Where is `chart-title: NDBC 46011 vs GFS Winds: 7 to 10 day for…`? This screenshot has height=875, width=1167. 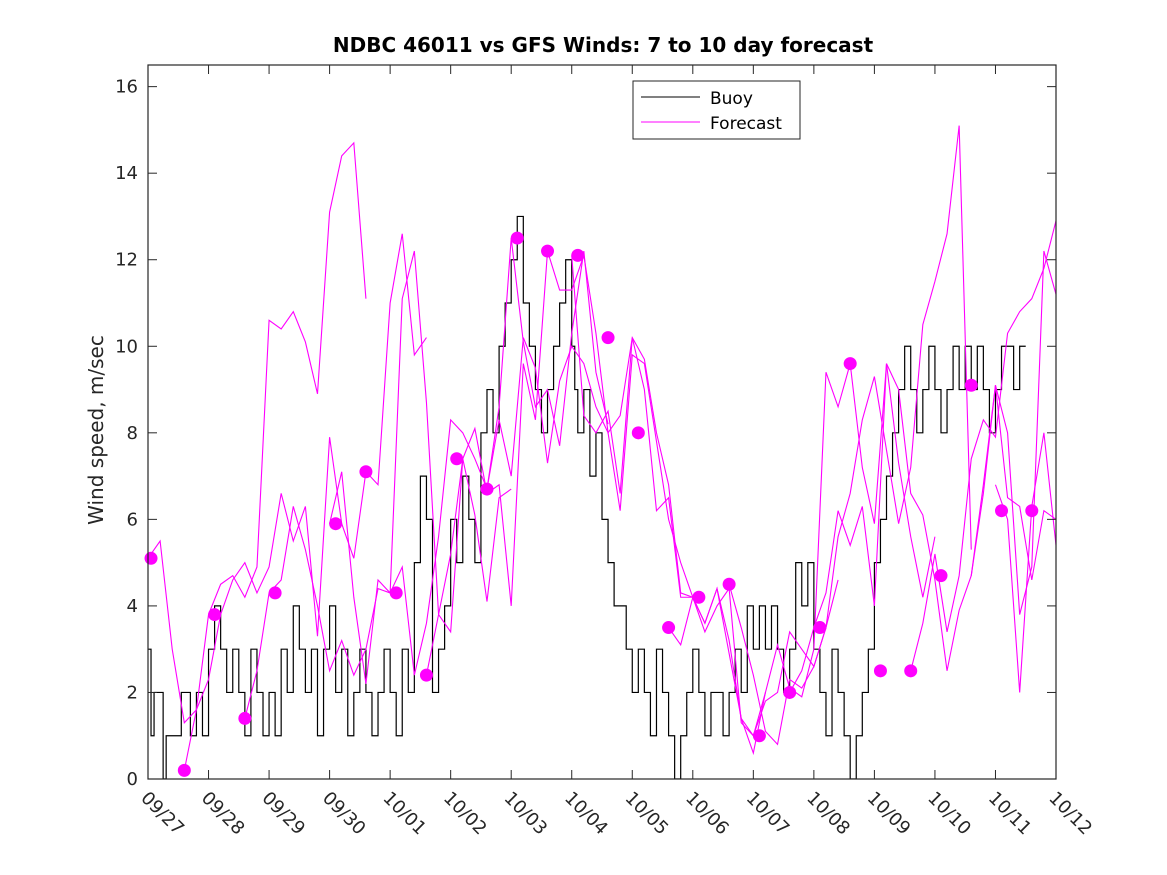
chart-title: NDBC 46011 vs GFS Winds: 7 to 10 day for… is located at coordinates (603, 45).